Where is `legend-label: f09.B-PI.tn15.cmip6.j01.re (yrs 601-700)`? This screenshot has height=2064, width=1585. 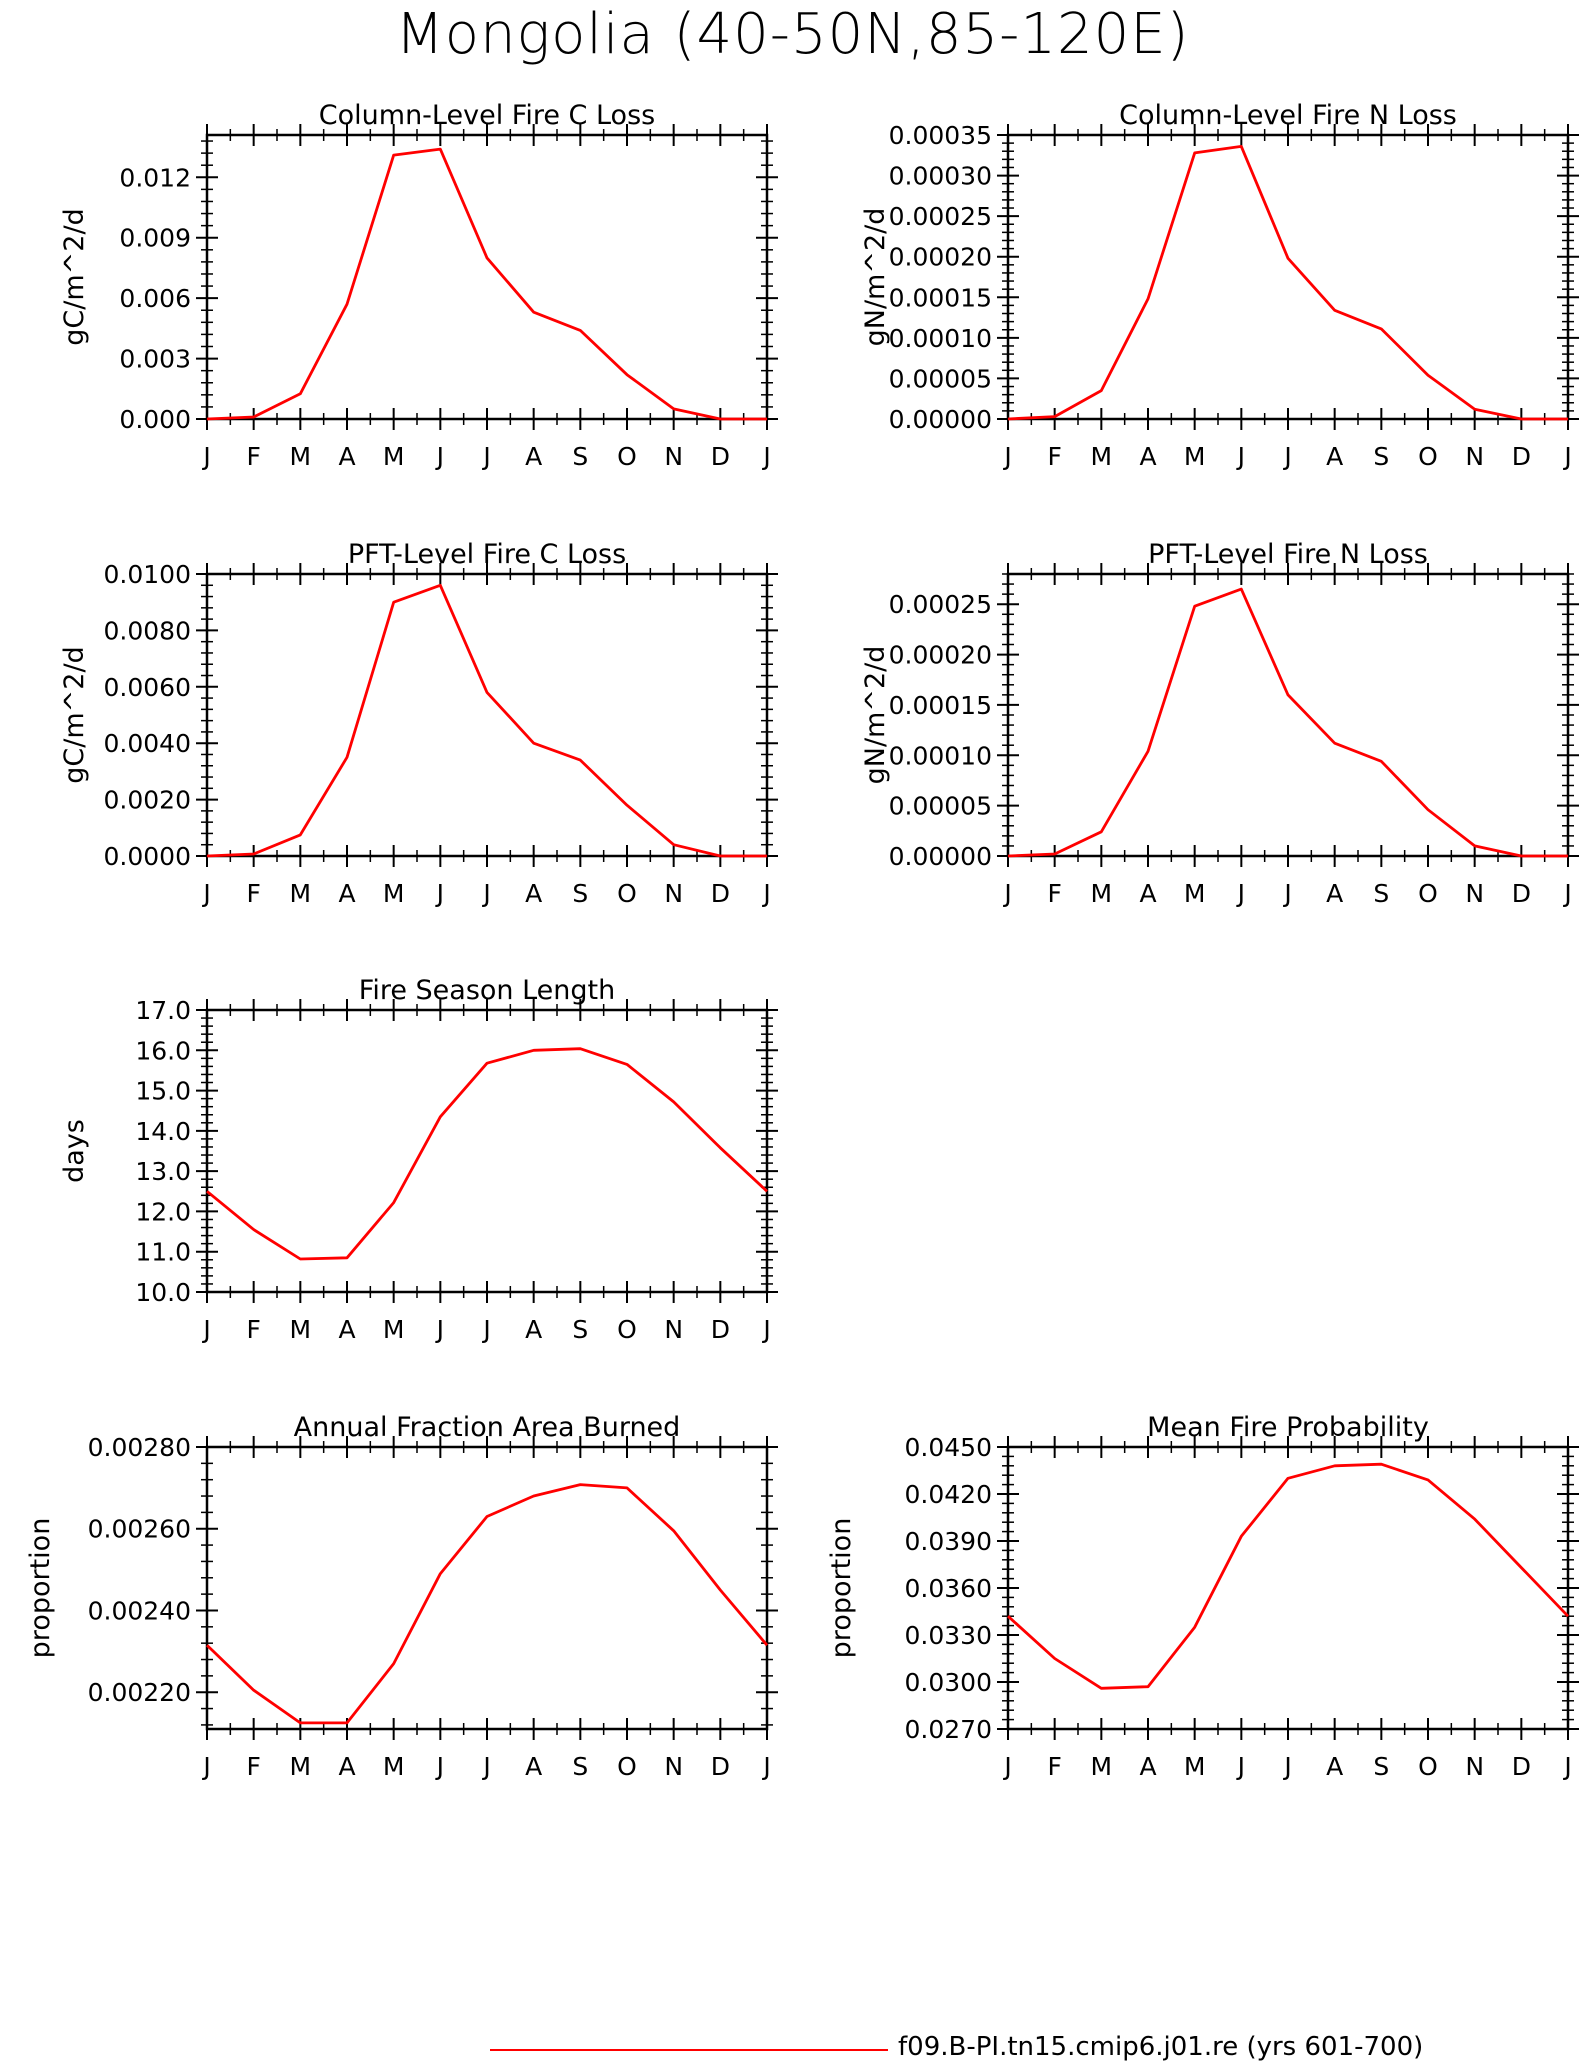 legend-label: f09.B-PI.tn15.cmip6.j01.re (yrs 601-700) is located at coordinates (1161, 2047).